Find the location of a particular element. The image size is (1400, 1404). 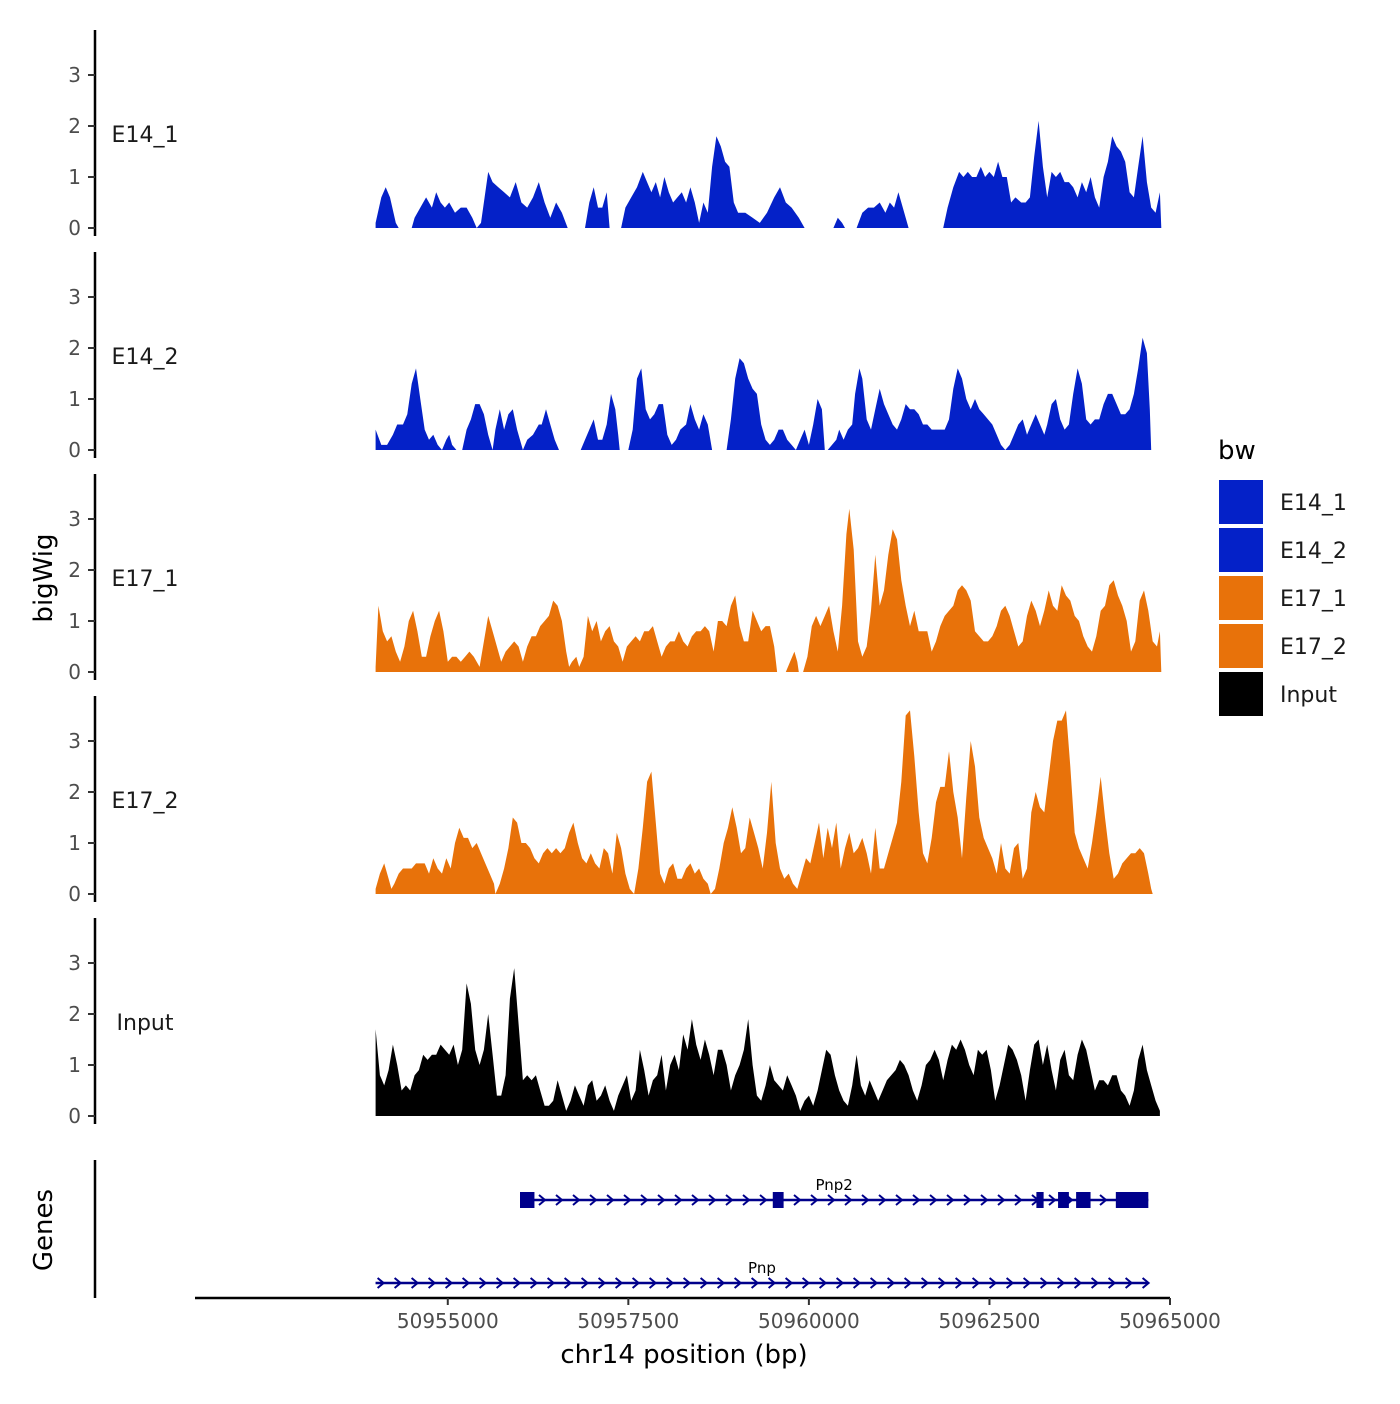

track-label-E14_2: E14_2 is located at coordinates (145, 357).